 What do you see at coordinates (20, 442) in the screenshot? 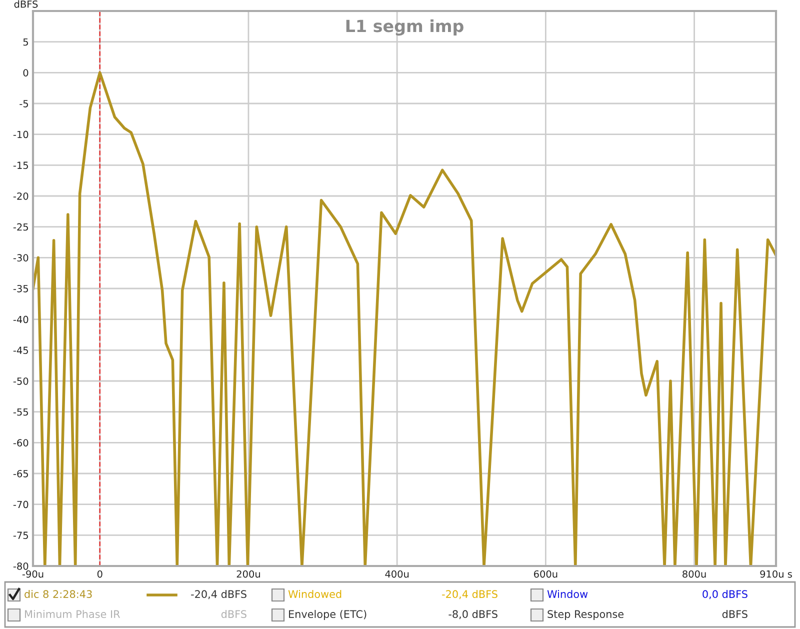
I see `y-tick-label: -60` at bounding box center [20, 442].